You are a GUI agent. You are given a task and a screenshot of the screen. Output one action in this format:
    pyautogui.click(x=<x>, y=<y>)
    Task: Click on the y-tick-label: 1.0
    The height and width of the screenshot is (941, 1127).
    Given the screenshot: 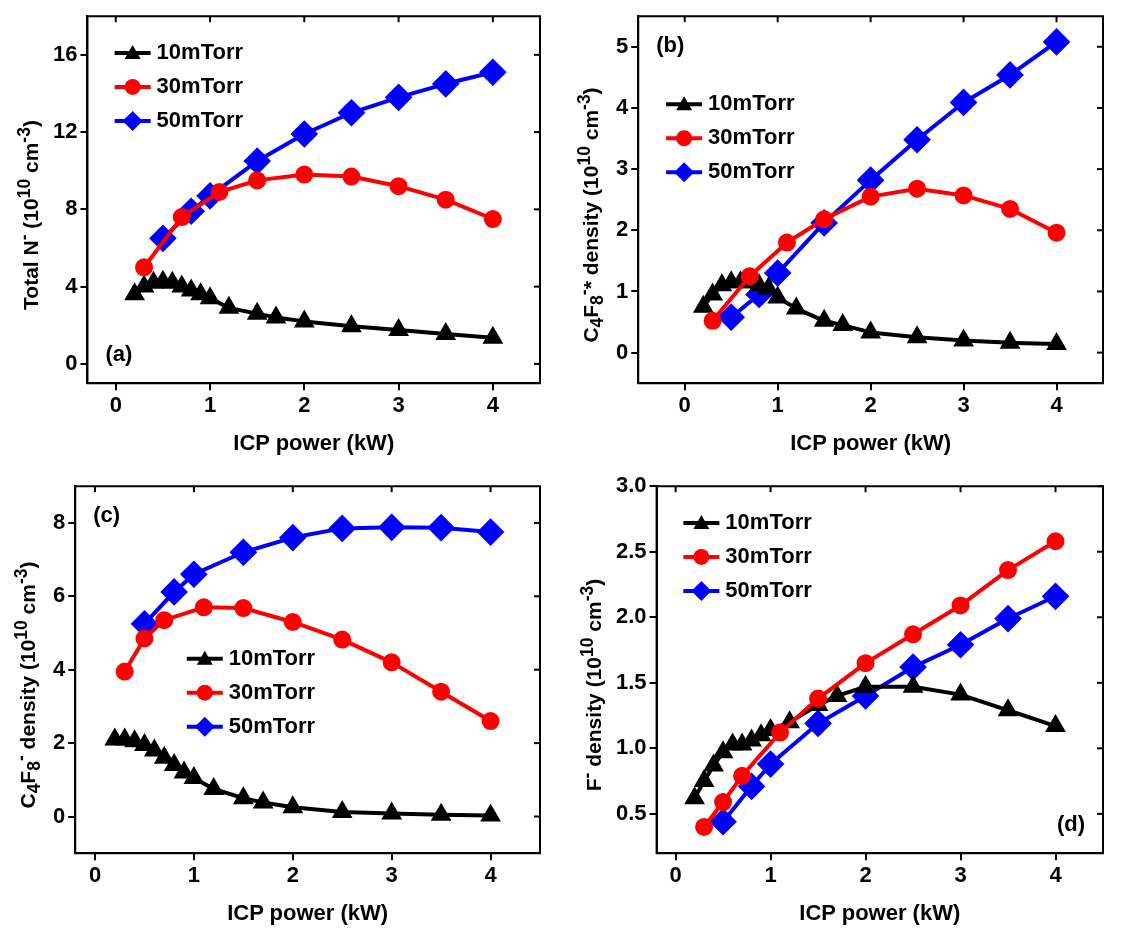 What is the action you would take?
    pyautogui.click(x=631, y=747)
    